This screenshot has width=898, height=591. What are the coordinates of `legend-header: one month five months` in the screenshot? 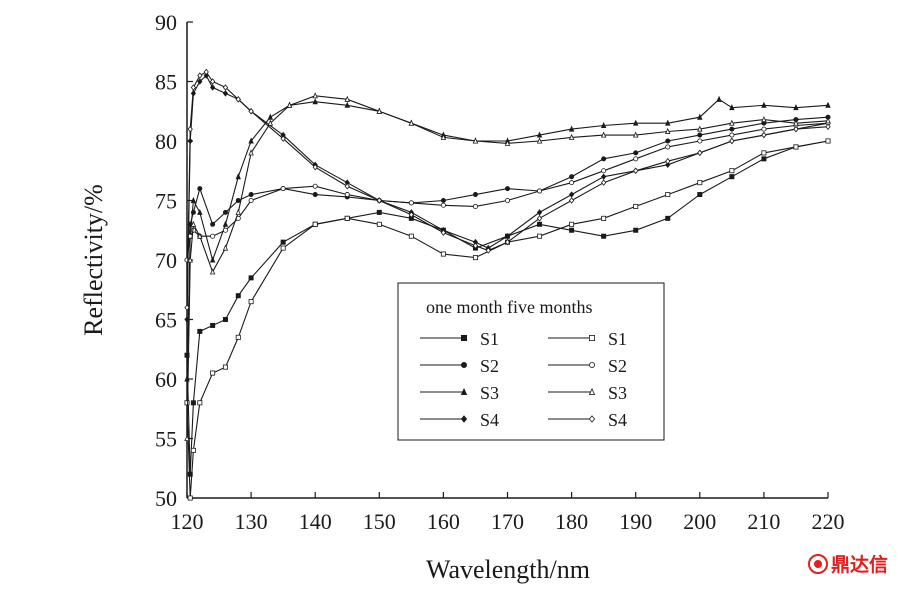 It's located at (509, 307).